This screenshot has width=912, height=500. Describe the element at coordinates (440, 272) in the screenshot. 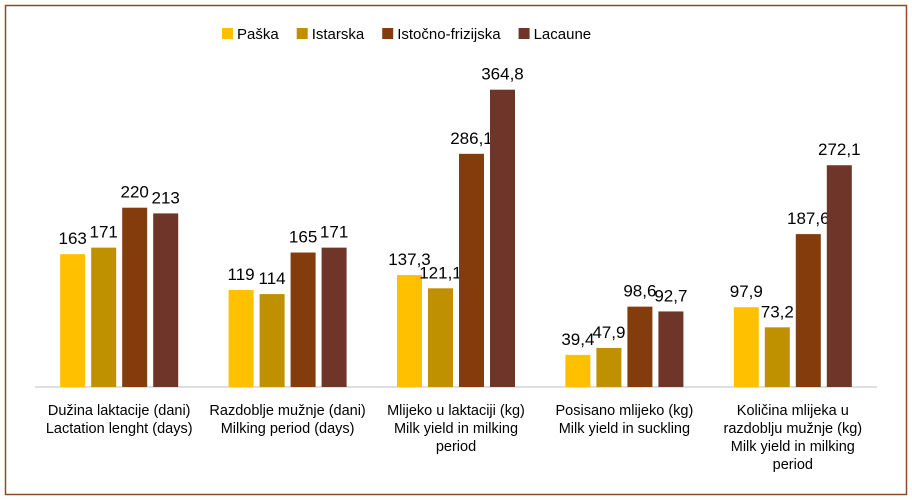

I see `data-label: 121,1` at that location.